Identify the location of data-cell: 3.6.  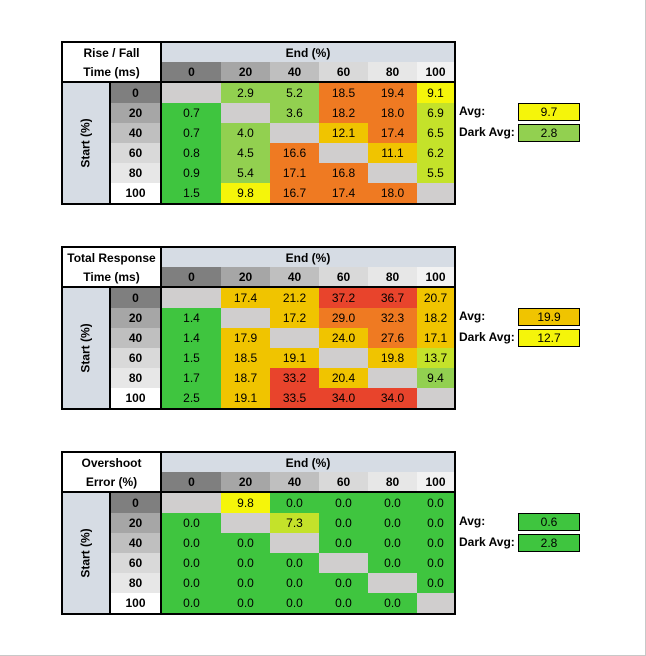
(294, 113).